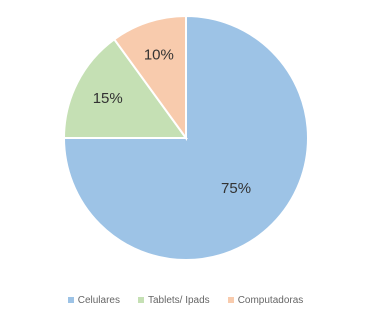 The height and width of the screenshot is (333, 371). I want to click on legend-item-computadoras: Computadoras, so click(265, 300).